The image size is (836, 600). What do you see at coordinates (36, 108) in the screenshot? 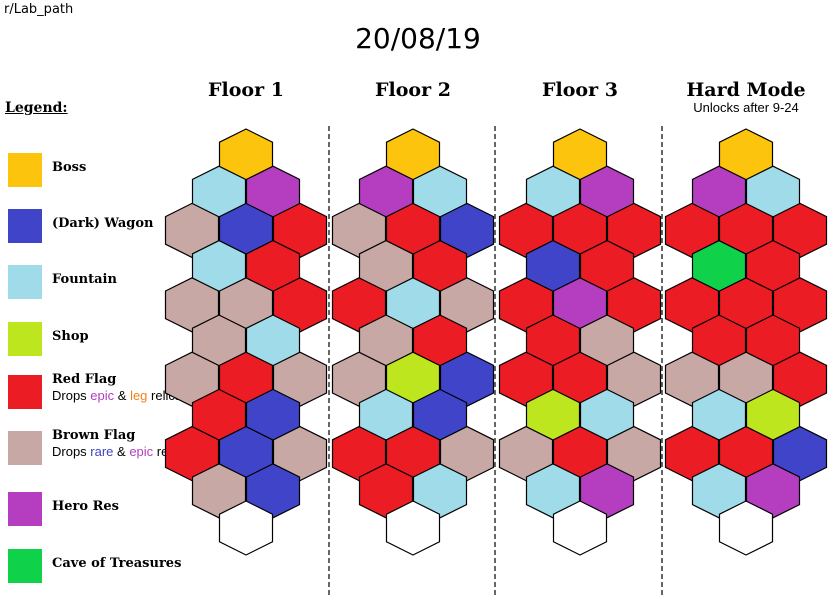
I see `legend-title: Legend:` at bounding box center [36, 108].